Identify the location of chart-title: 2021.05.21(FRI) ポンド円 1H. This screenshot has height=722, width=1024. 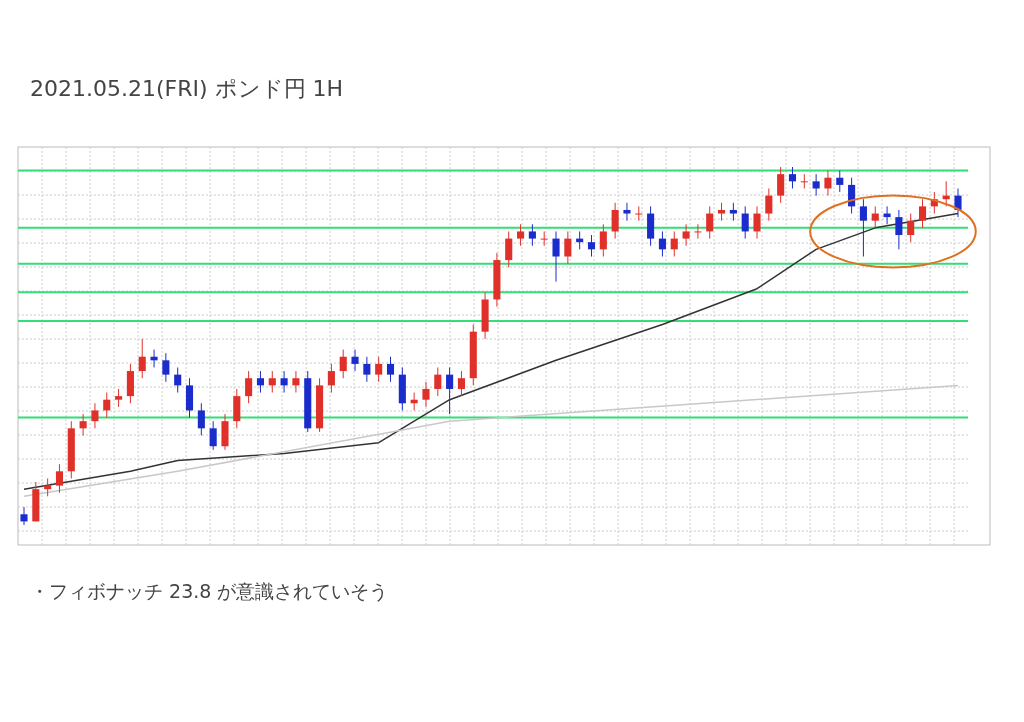
(187, 88).